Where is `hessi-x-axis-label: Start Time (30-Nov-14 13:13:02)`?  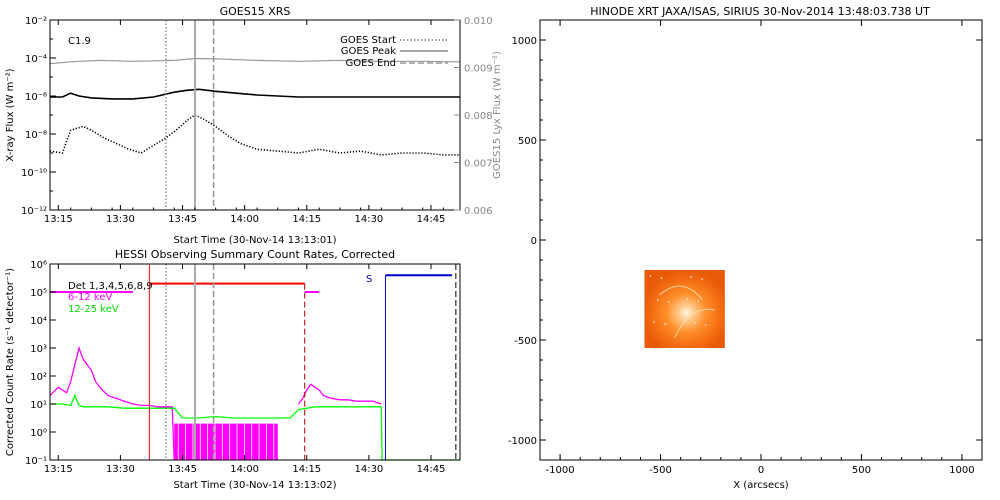 hessi-x-axis-label: Start Time (30-Nov-14 13:13:02) is located at coordinates (254, 485).